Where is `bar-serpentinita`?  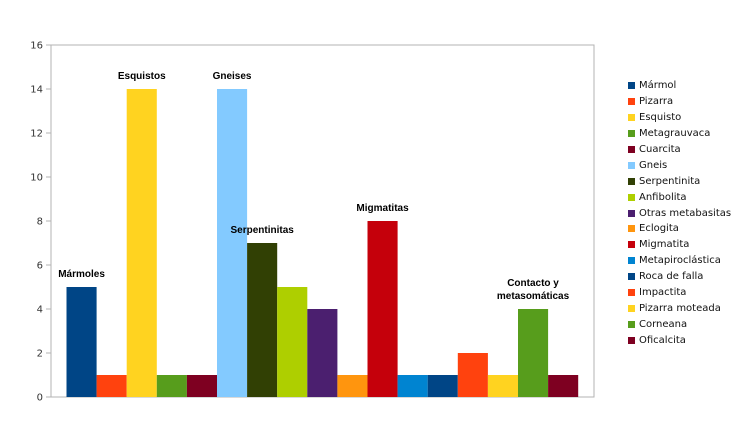
bar-serpentinita is located at coordinates (262, 320).